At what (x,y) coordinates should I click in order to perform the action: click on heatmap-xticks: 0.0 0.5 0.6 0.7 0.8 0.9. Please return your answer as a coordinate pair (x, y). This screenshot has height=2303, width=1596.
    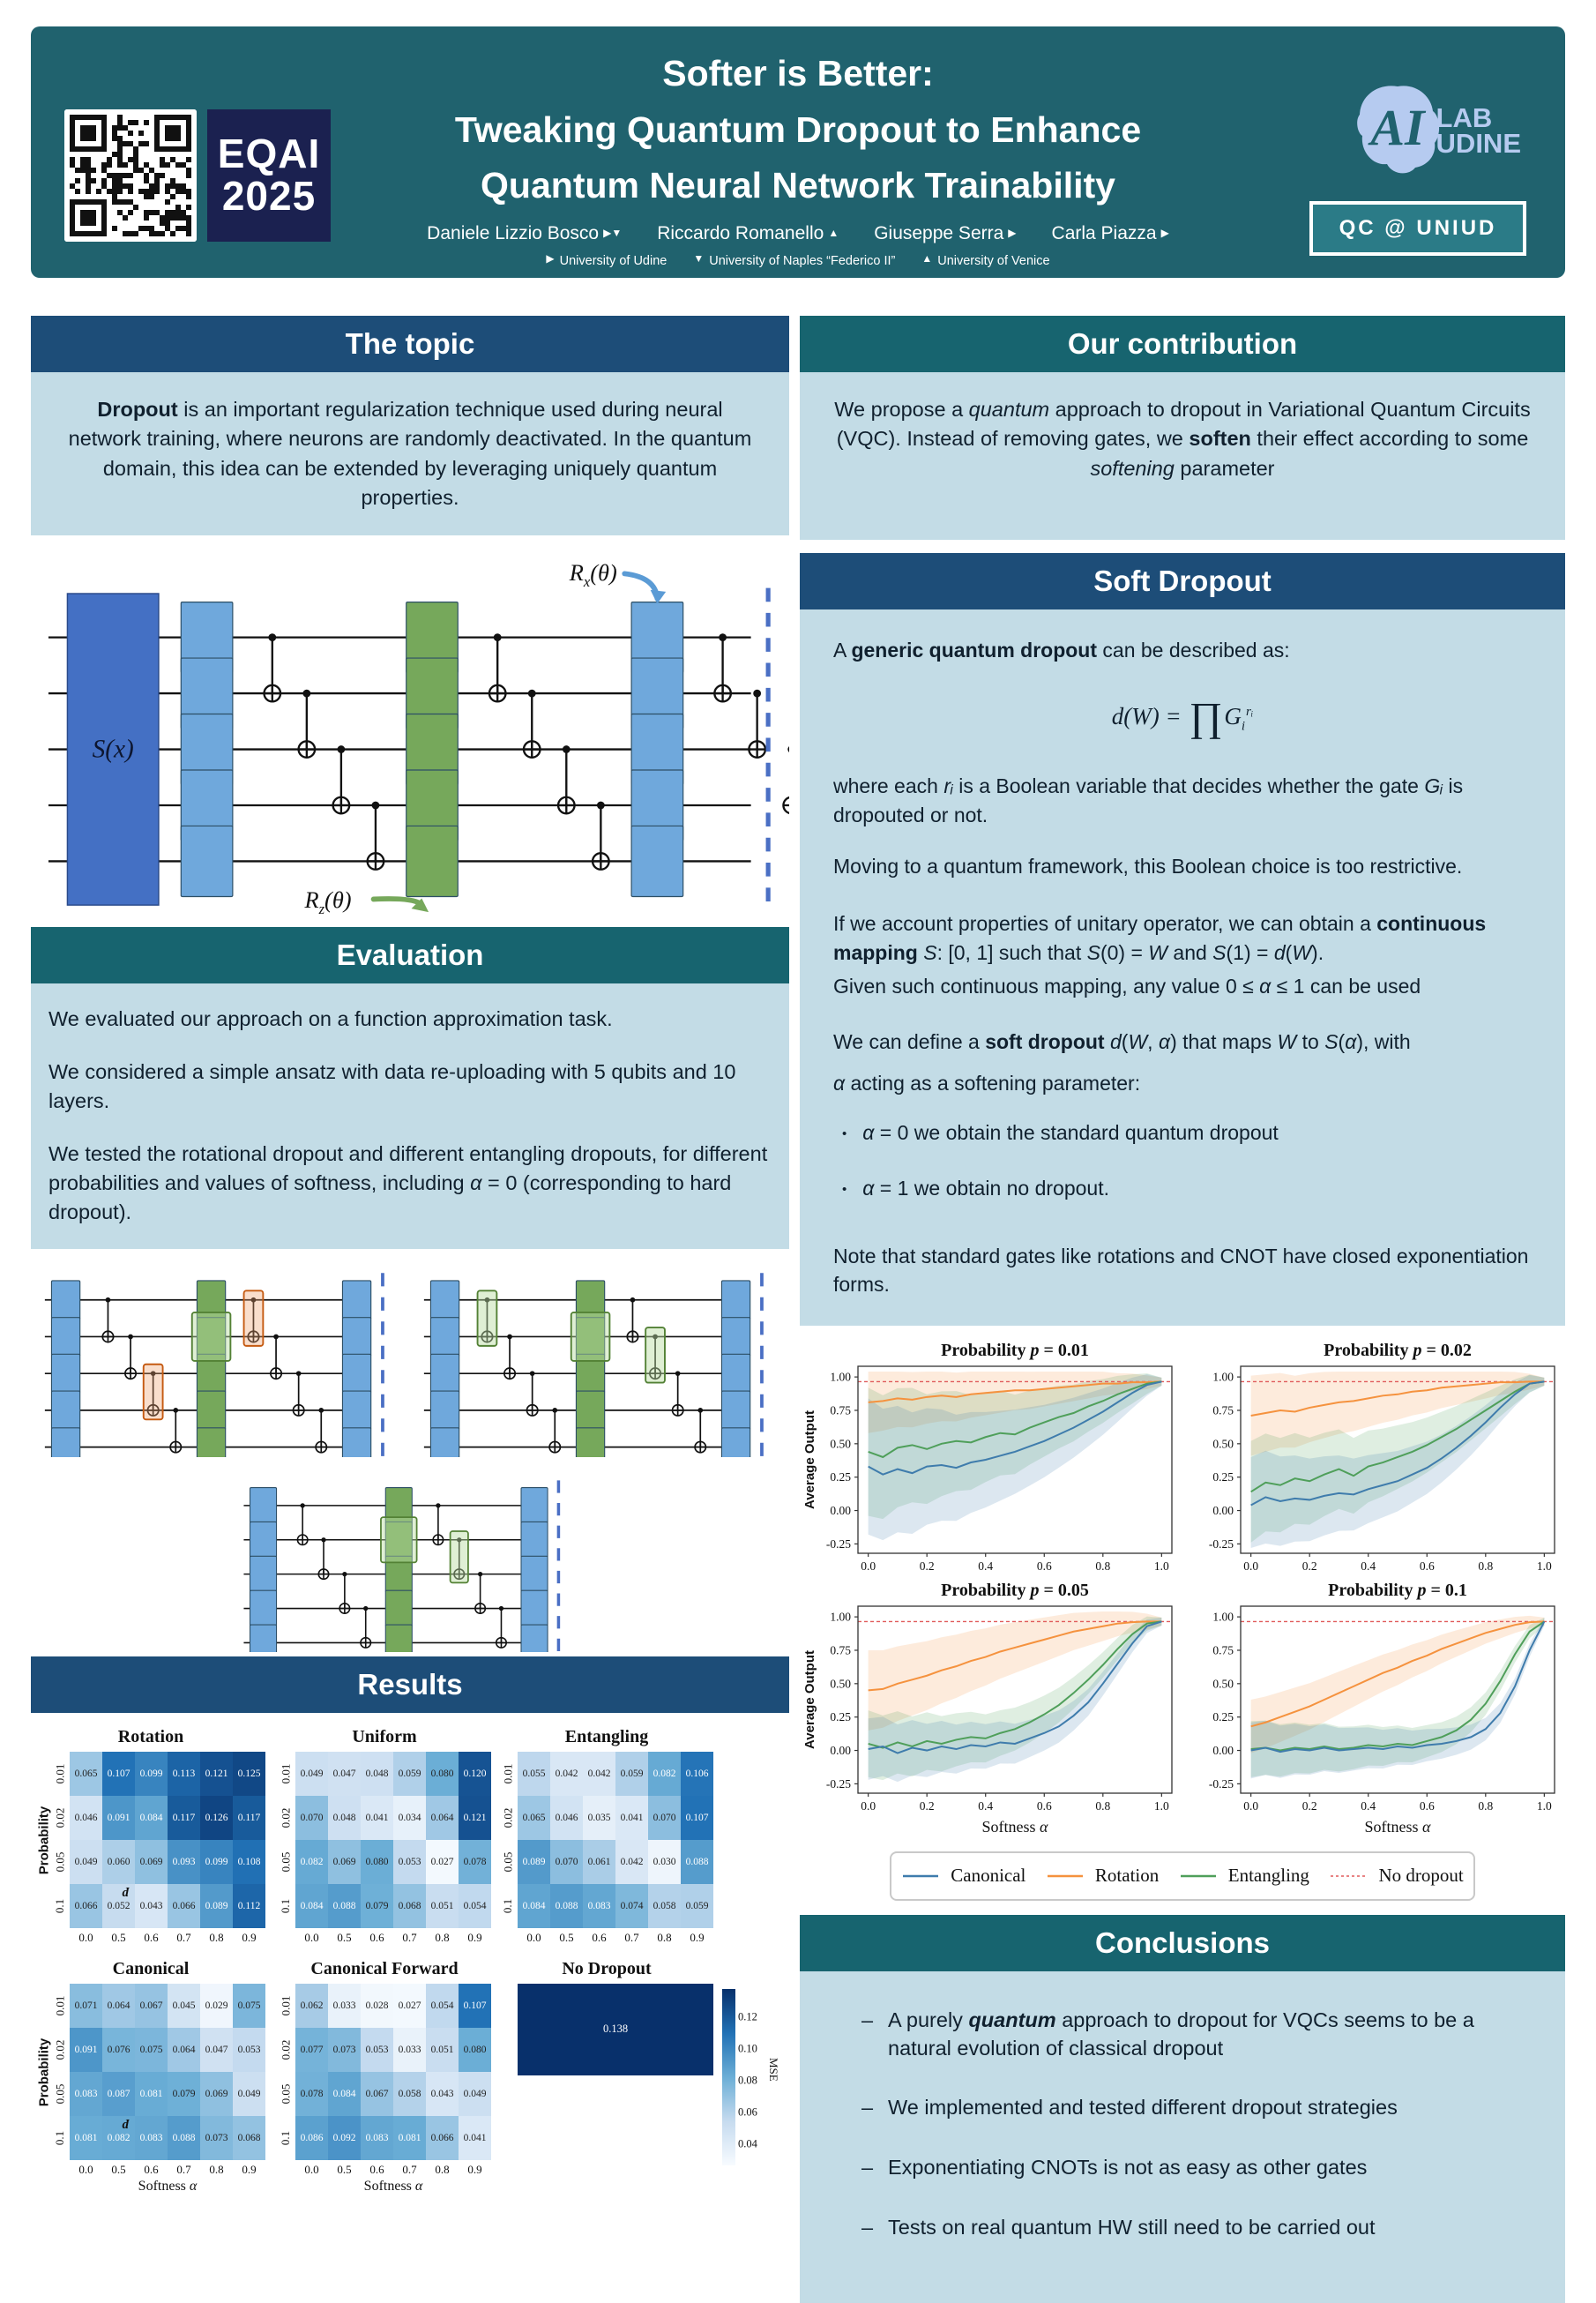
    Looking at the image, I should click on (167, 2169).